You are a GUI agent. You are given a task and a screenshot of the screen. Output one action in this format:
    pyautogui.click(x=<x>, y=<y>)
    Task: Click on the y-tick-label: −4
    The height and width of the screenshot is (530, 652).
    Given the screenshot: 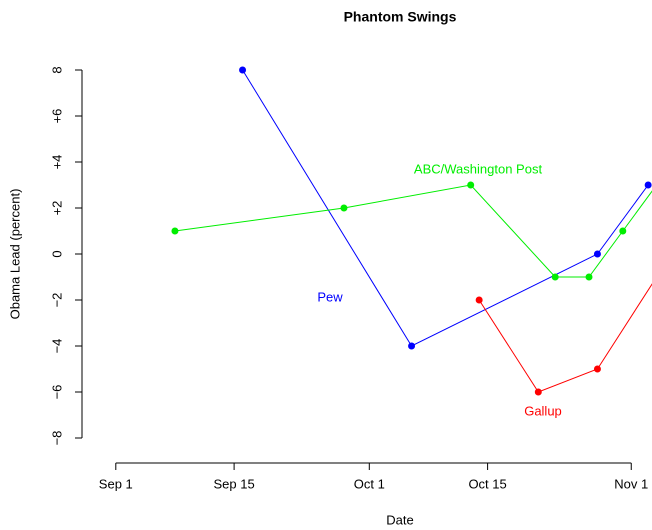 What is the action you would take?
    pyautogui.click(x=56, y=346)
    